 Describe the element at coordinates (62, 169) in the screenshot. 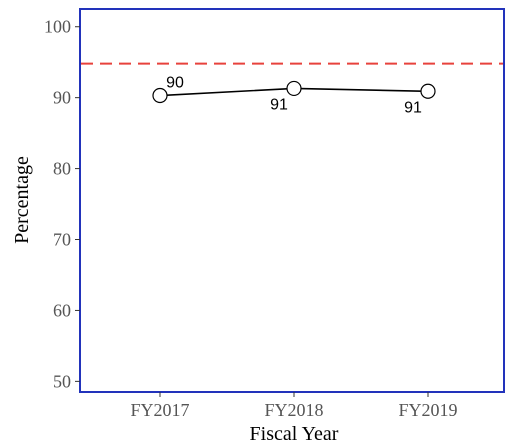

I see `y-tick-label: 80` at that location.